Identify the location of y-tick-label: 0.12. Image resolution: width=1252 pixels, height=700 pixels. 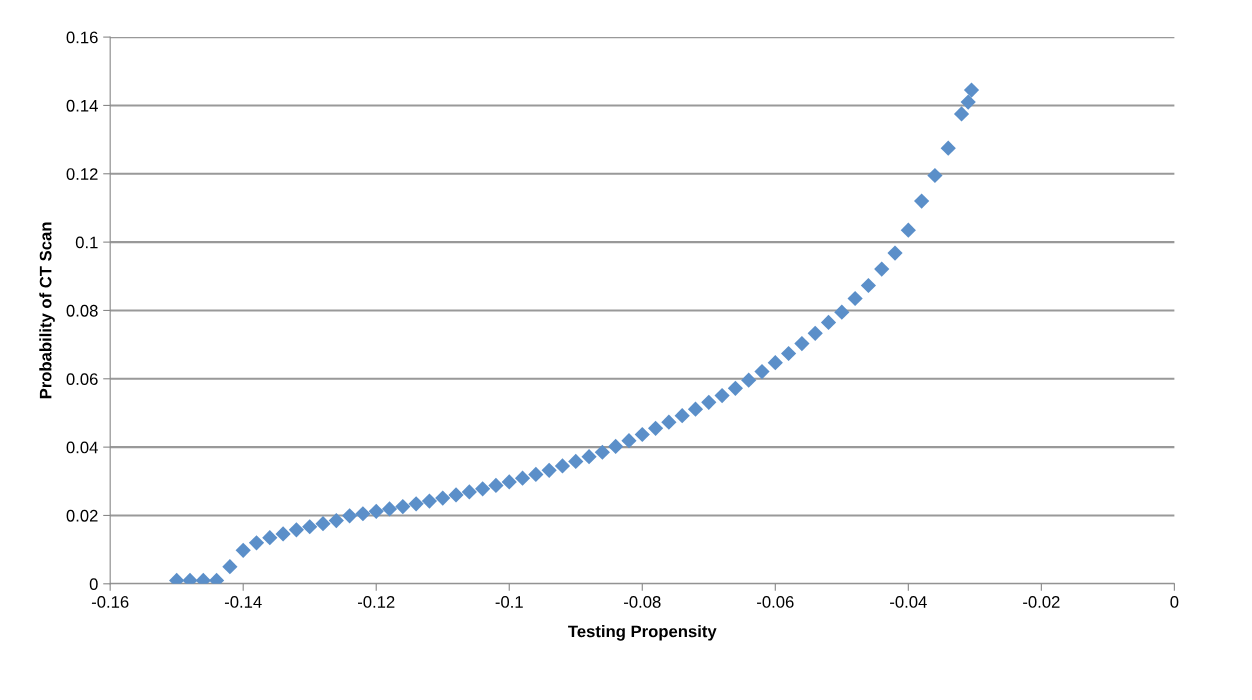
(82, 174).